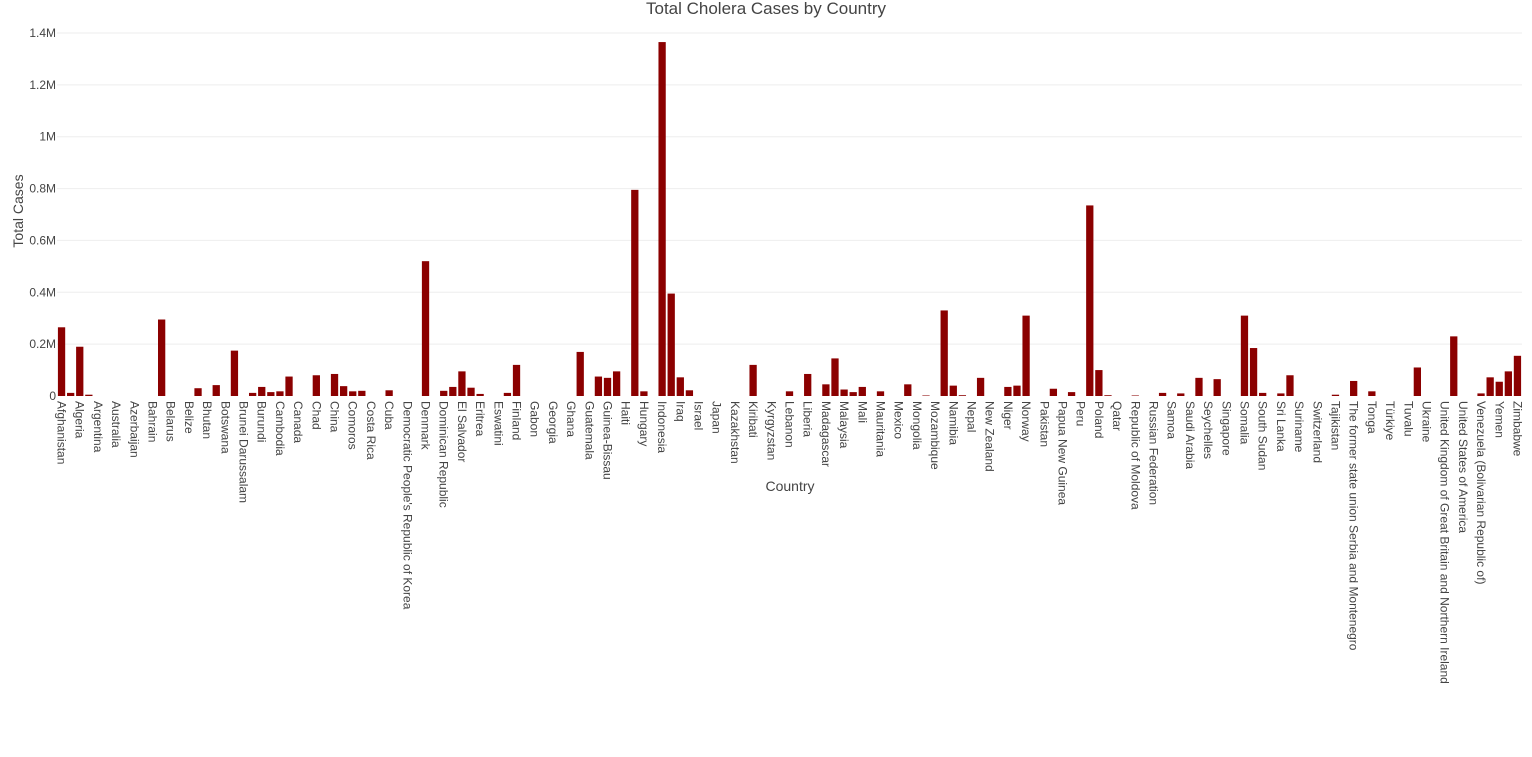 The image size is (1532, 757). Describe the element at coordinates (1172, 420) in the screenshot. I see `x-tick-label: Samoa` at that location.